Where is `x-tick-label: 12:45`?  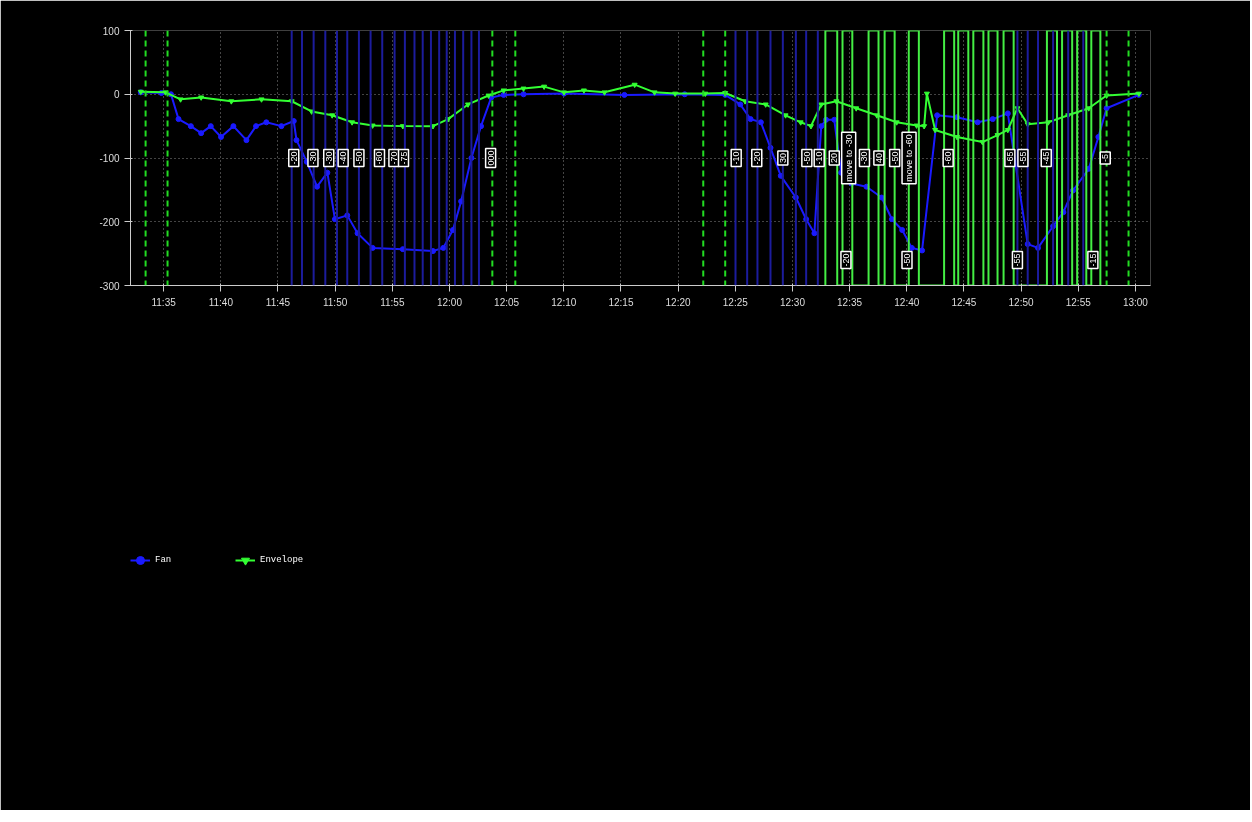
x-tick-label: 12:45 is located at coordinates (964, 302).